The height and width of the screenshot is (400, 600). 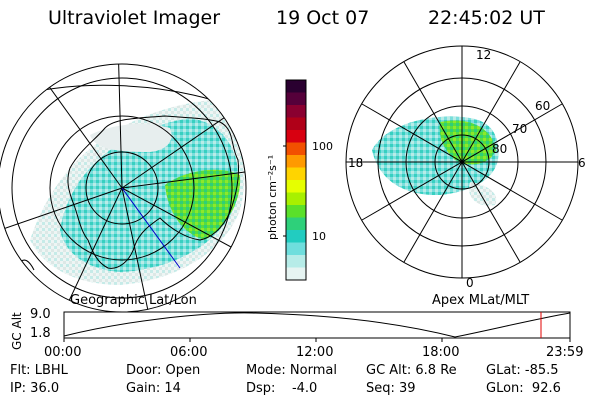 I want to click on x-tick-2359: 23:59, so click(x=565, y=352).